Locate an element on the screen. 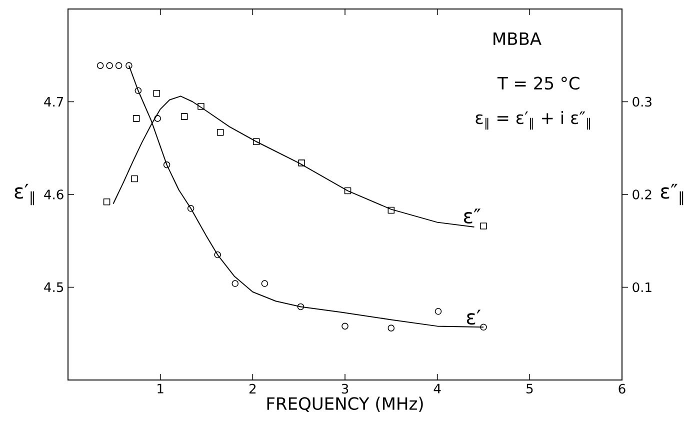  y-tick-label: 4.6 is located at coordinates (54, 195).